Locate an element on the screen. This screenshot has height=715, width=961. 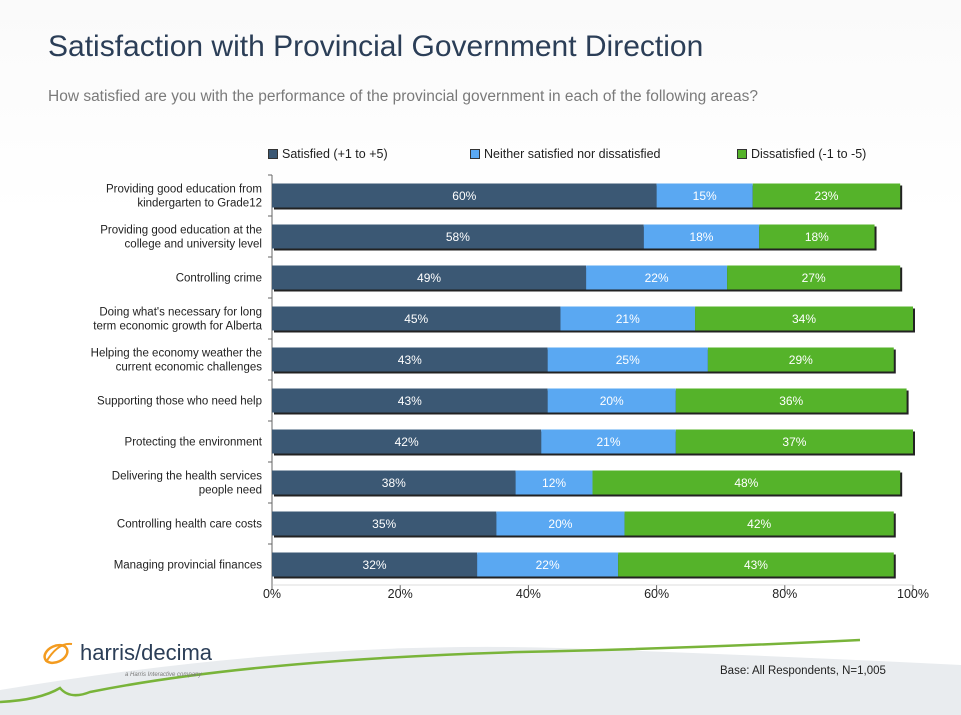
logo-swoosh-icon is located at coordinates (58, 653).